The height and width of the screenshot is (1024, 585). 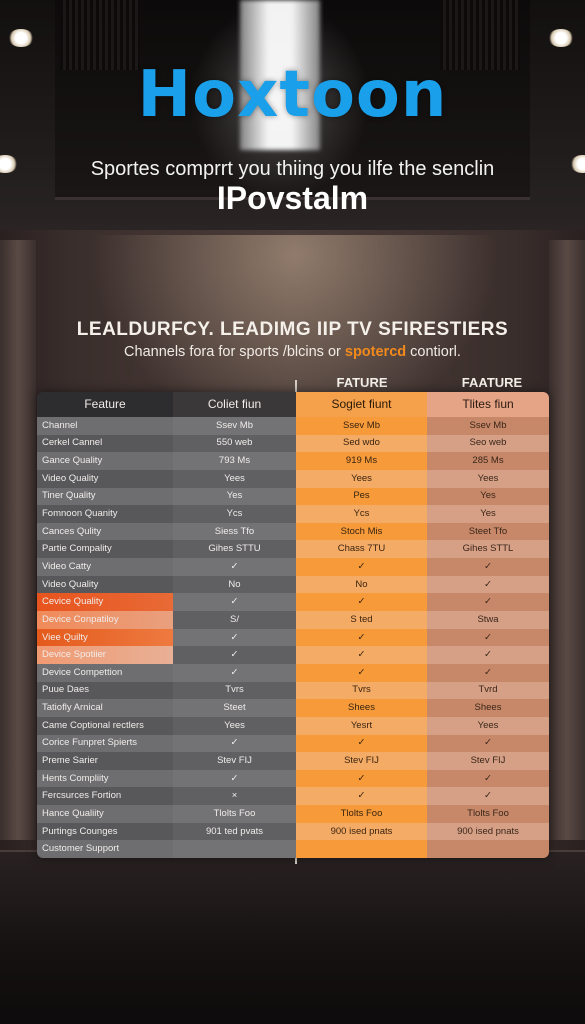 I want to click on table-cell: Ycs, so click(x=234, y=514).